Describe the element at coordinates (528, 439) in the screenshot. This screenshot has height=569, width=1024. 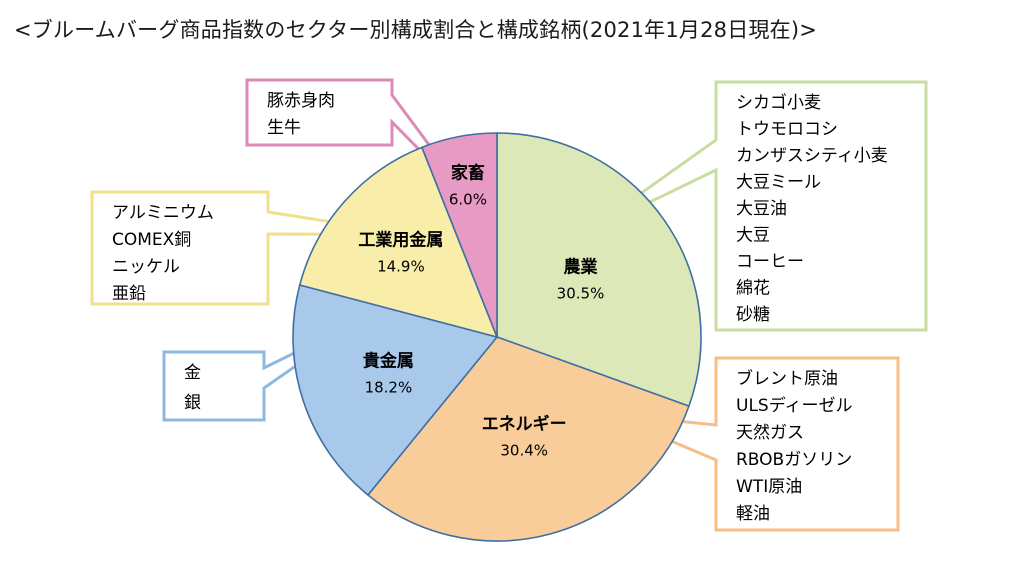
I see `slice-2-wedge` at that location.